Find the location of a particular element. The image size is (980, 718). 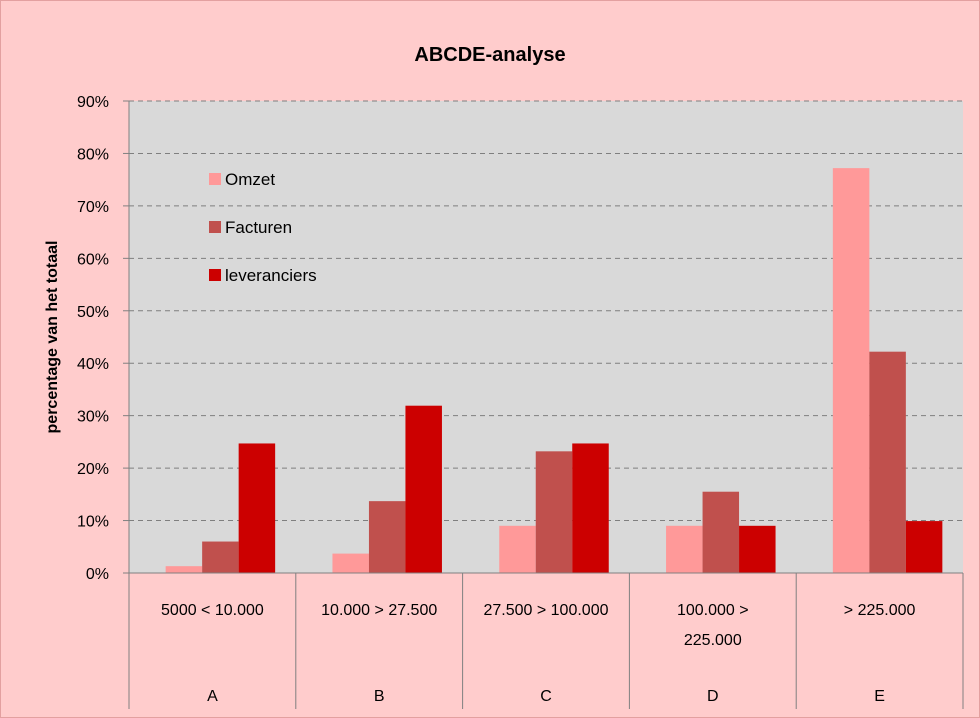

bar-facturen-e is located at coordinates (887, 462).